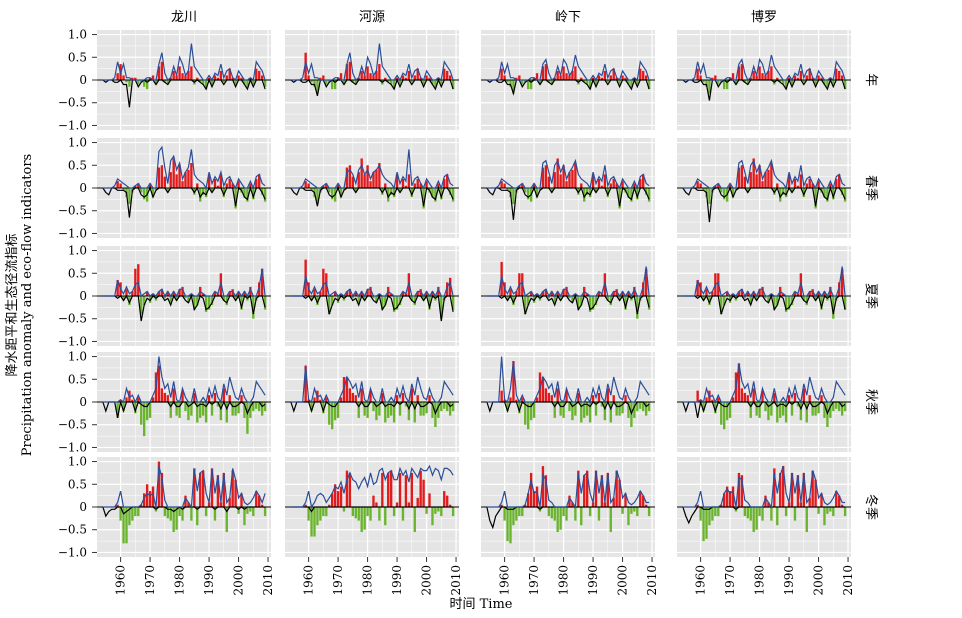 The image size is (962, 618). I want to click on row-strip-label: 冬季, so click(871, 507).